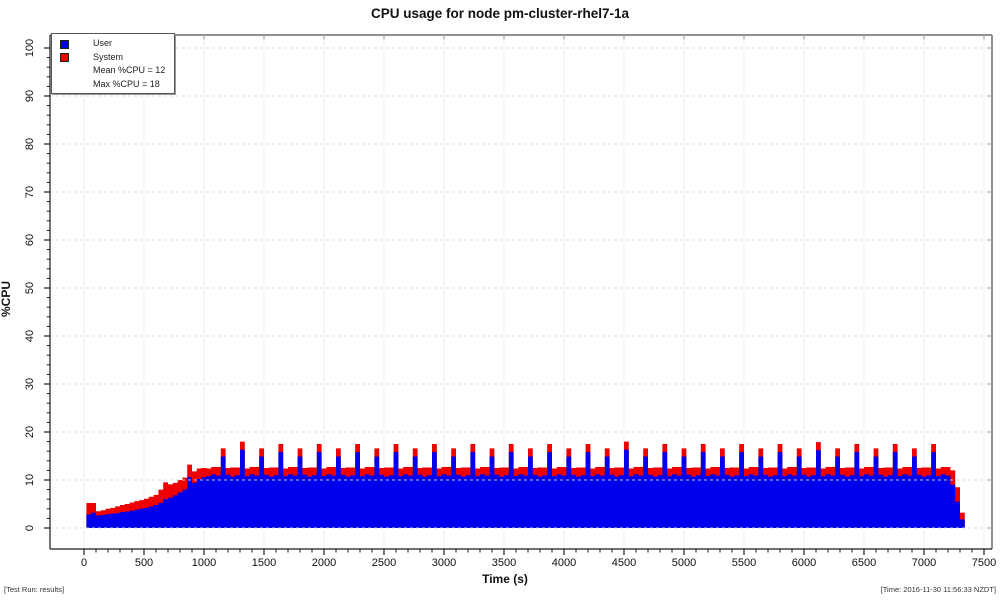  Describe the element at coordinates (504, 563) in the screenshot. I see `x-tick-label: 3500` at that location.